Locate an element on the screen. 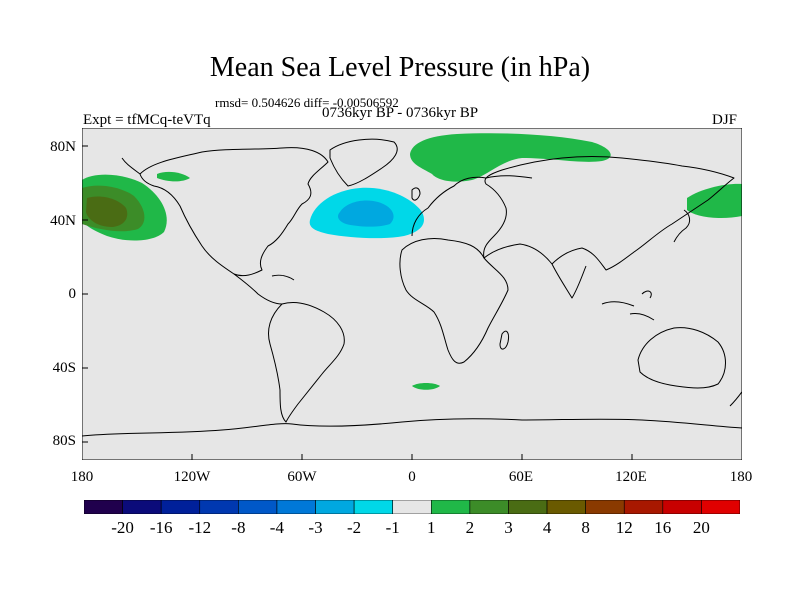  lat-label-80s: 80S is located at coordinates (64, 441).